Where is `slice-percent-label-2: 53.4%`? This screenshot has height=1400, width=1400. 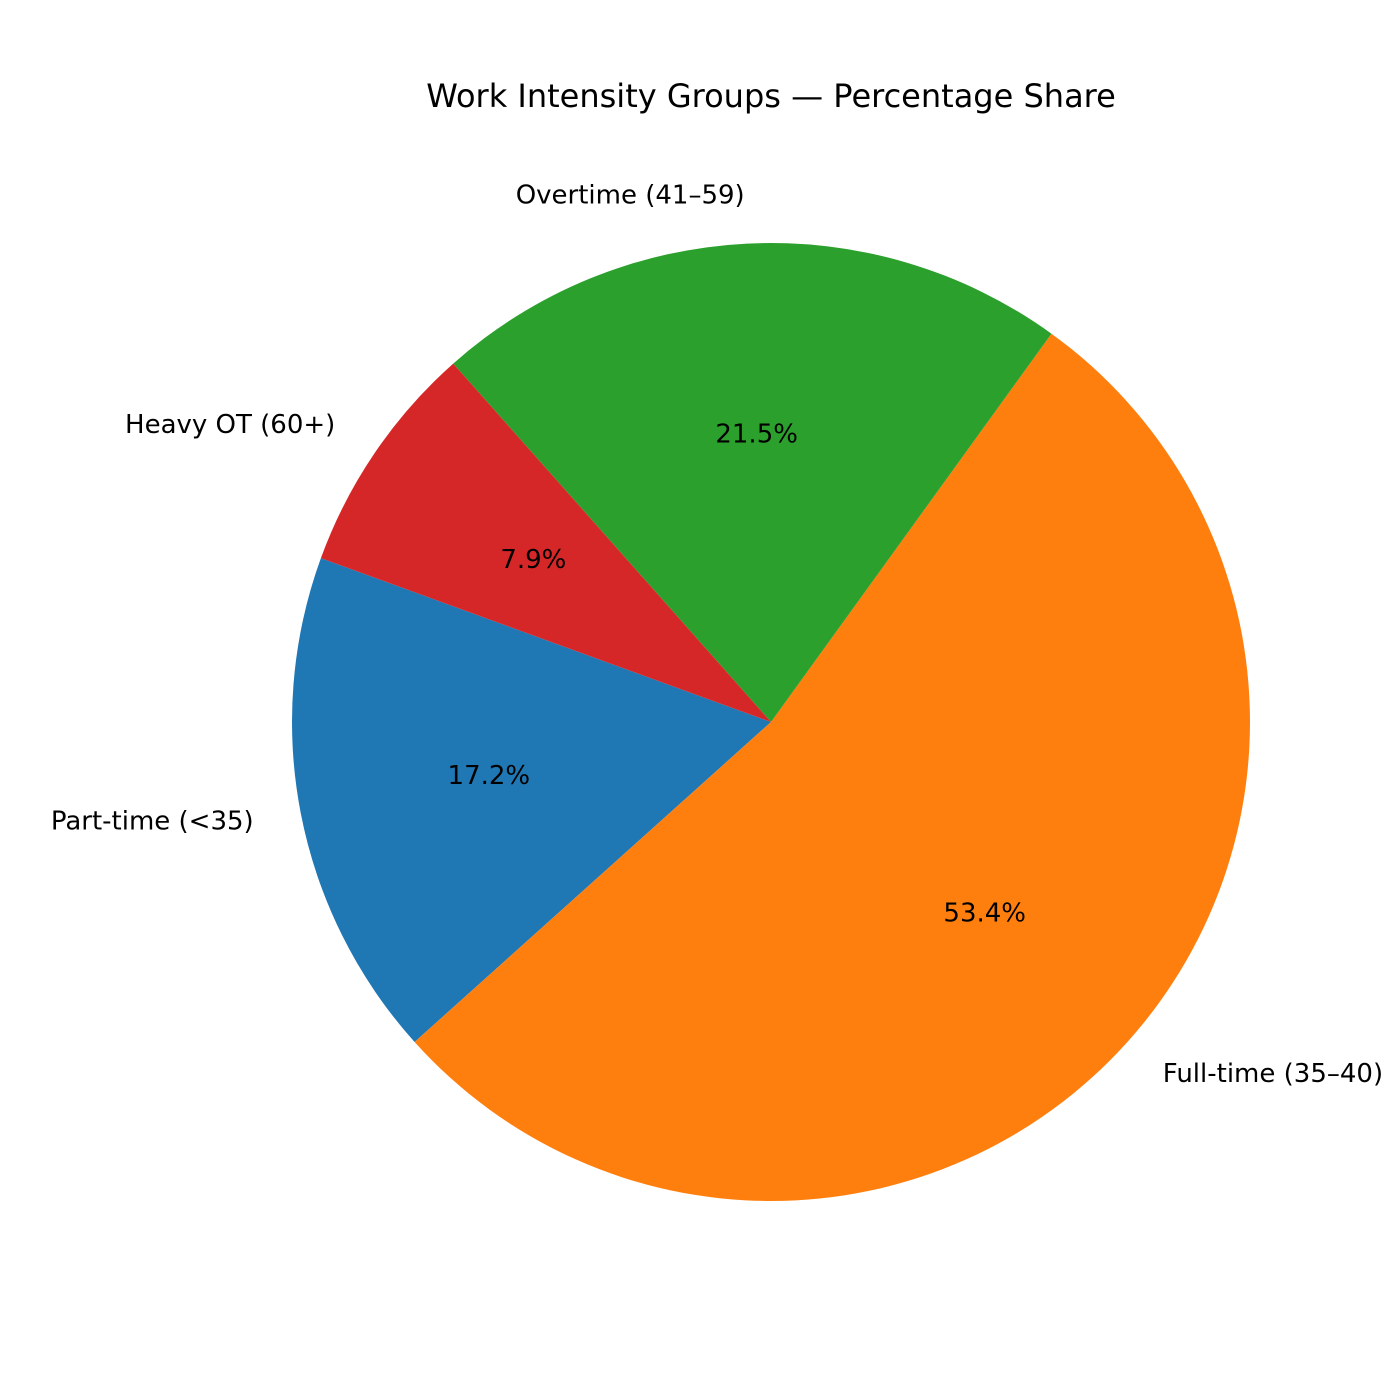
slice-percent-label-2: 53.4% is located at coordinates (984, 914).